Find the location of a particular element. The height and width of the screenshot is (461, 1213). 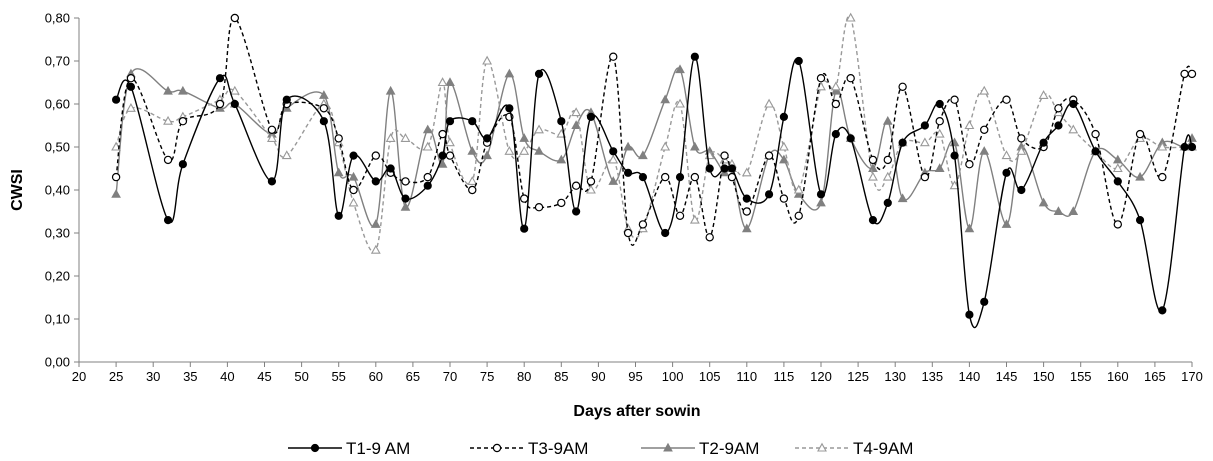

x-tick-label: 20 is located at coordinates (79, 376).